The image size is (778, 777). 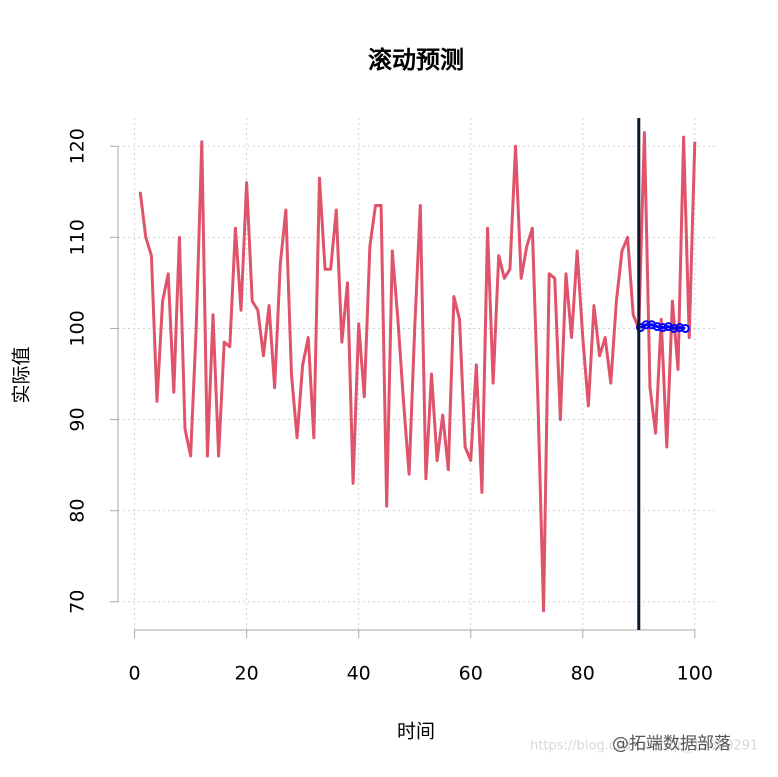 I want to click on x-axis-label: 时间, so click(x=416, y=732).